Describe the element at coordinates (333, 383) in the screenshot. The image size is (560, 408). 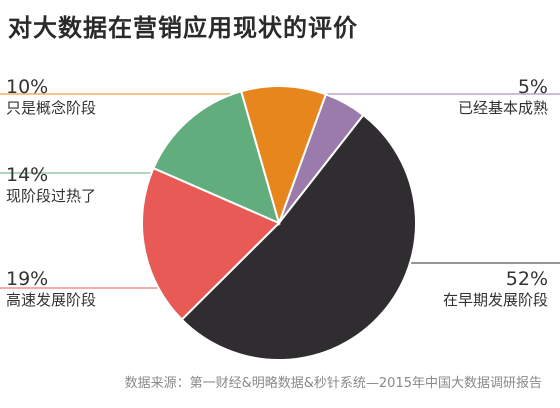
I see `source-note: 数据来源：第一财经&明略数据&秒针系统—2015年中国大数据调研报告` at that location.